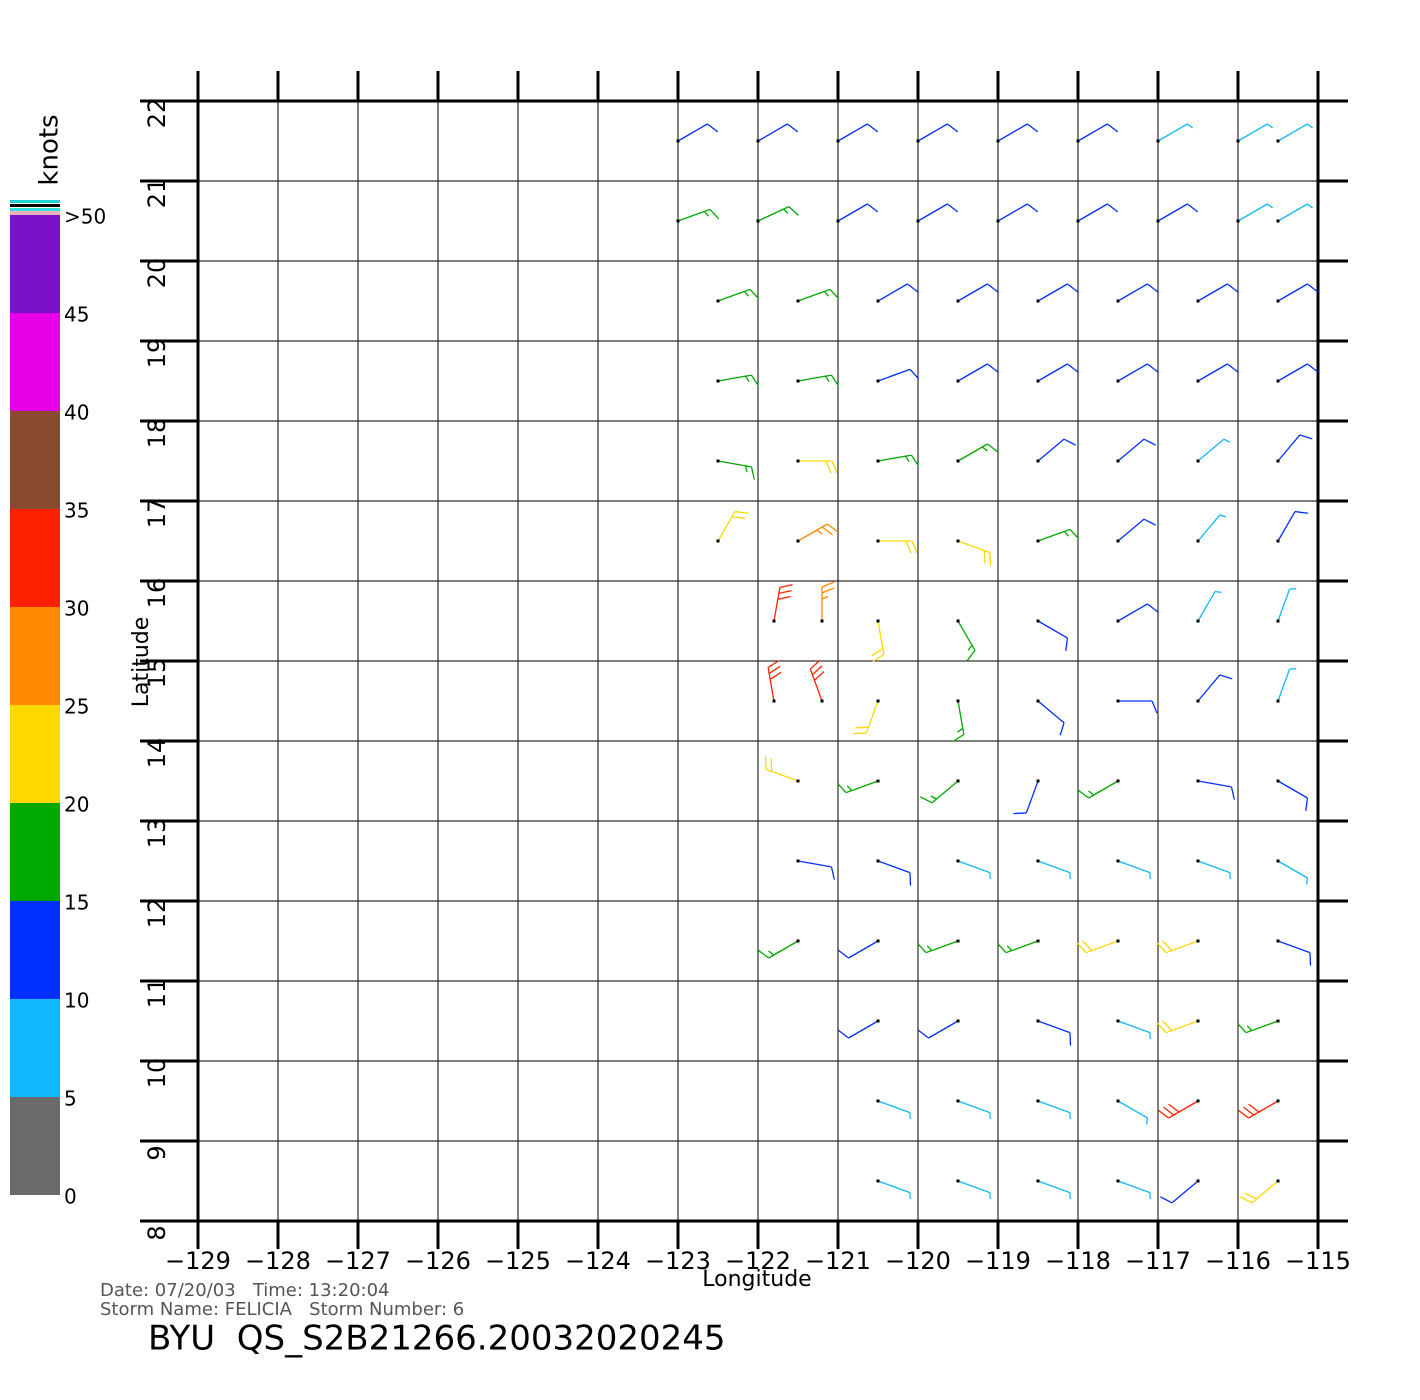 The image size is (1420, 1400). I want to click on colorbar-label: 30, so click(76, 609).